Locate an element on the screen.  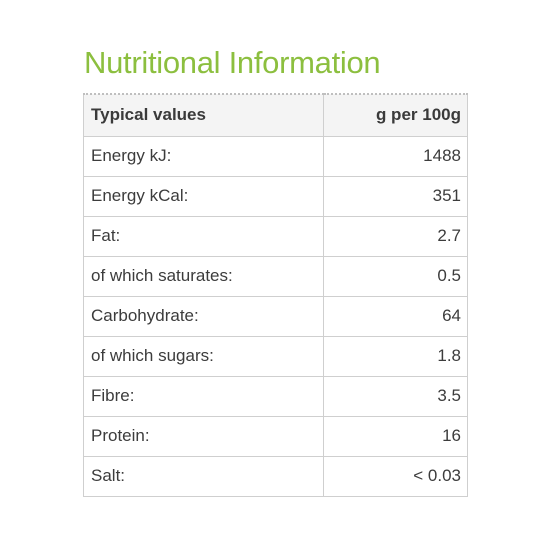
page-title: Nutritional Information is located at coordinates (232, 62).